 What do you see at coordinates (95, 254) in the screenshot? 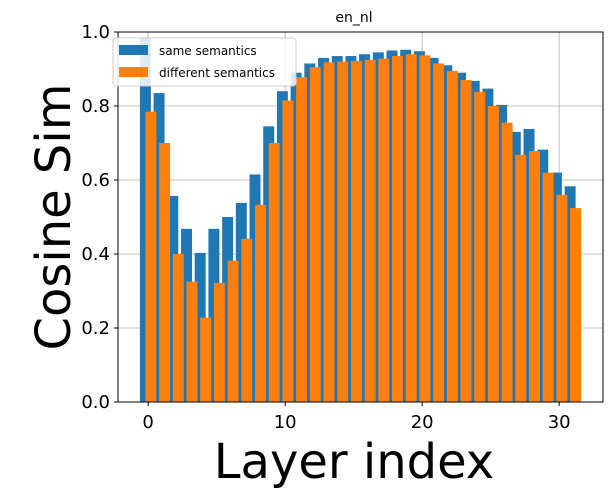
I see `y-tick-label: 0.4` at bounding box center [95, 254].